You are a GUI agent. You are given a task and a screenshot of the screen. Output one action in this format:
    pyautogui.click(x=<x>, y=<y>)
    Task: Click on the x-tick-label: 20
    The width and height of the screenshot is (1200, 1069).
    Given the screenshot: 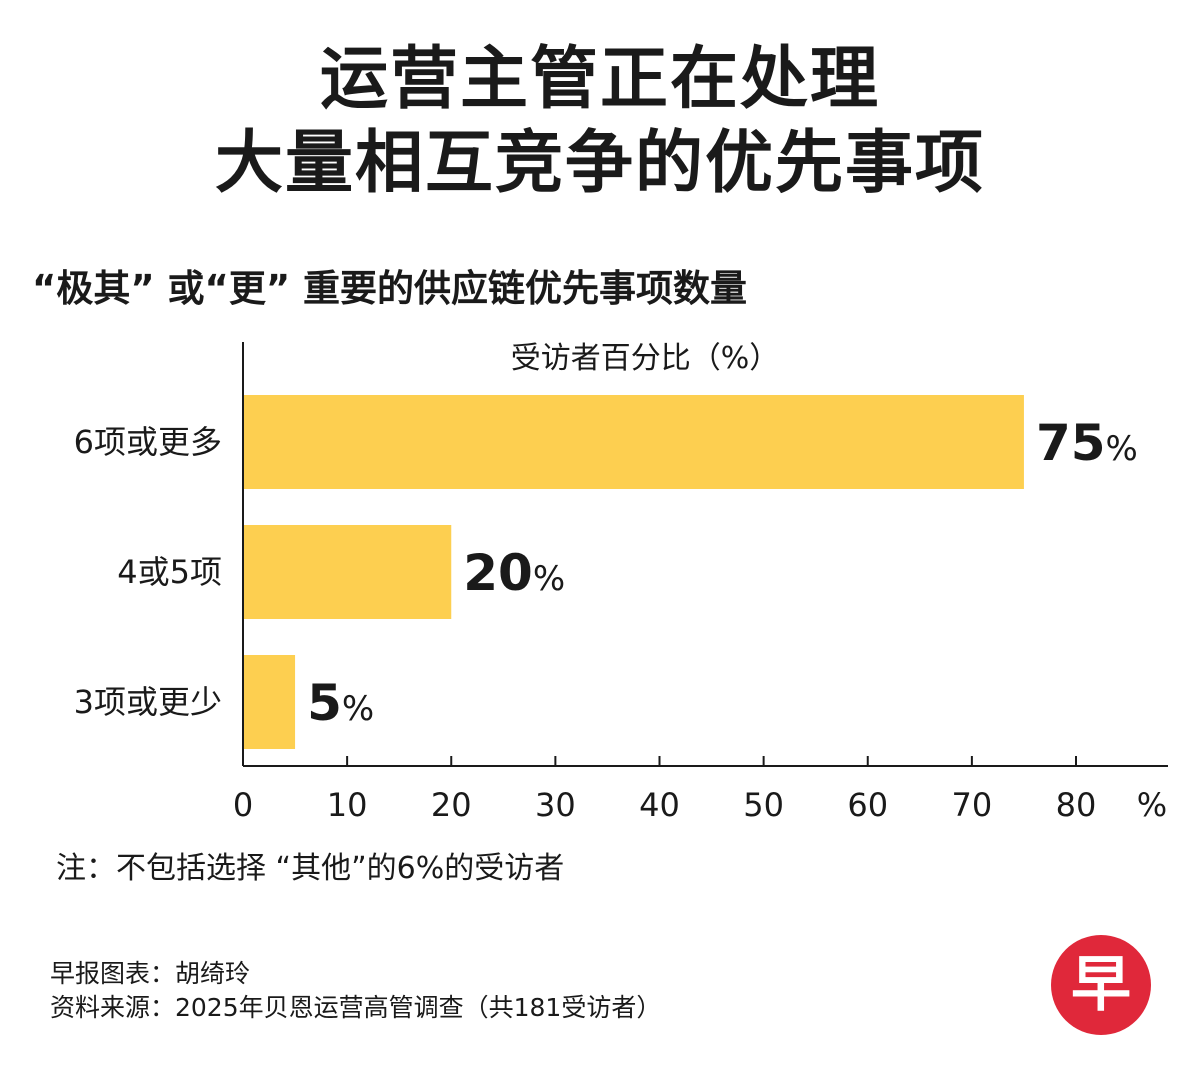 What is the action you would take?
    pyautogui.click(x=451, y=805)
    